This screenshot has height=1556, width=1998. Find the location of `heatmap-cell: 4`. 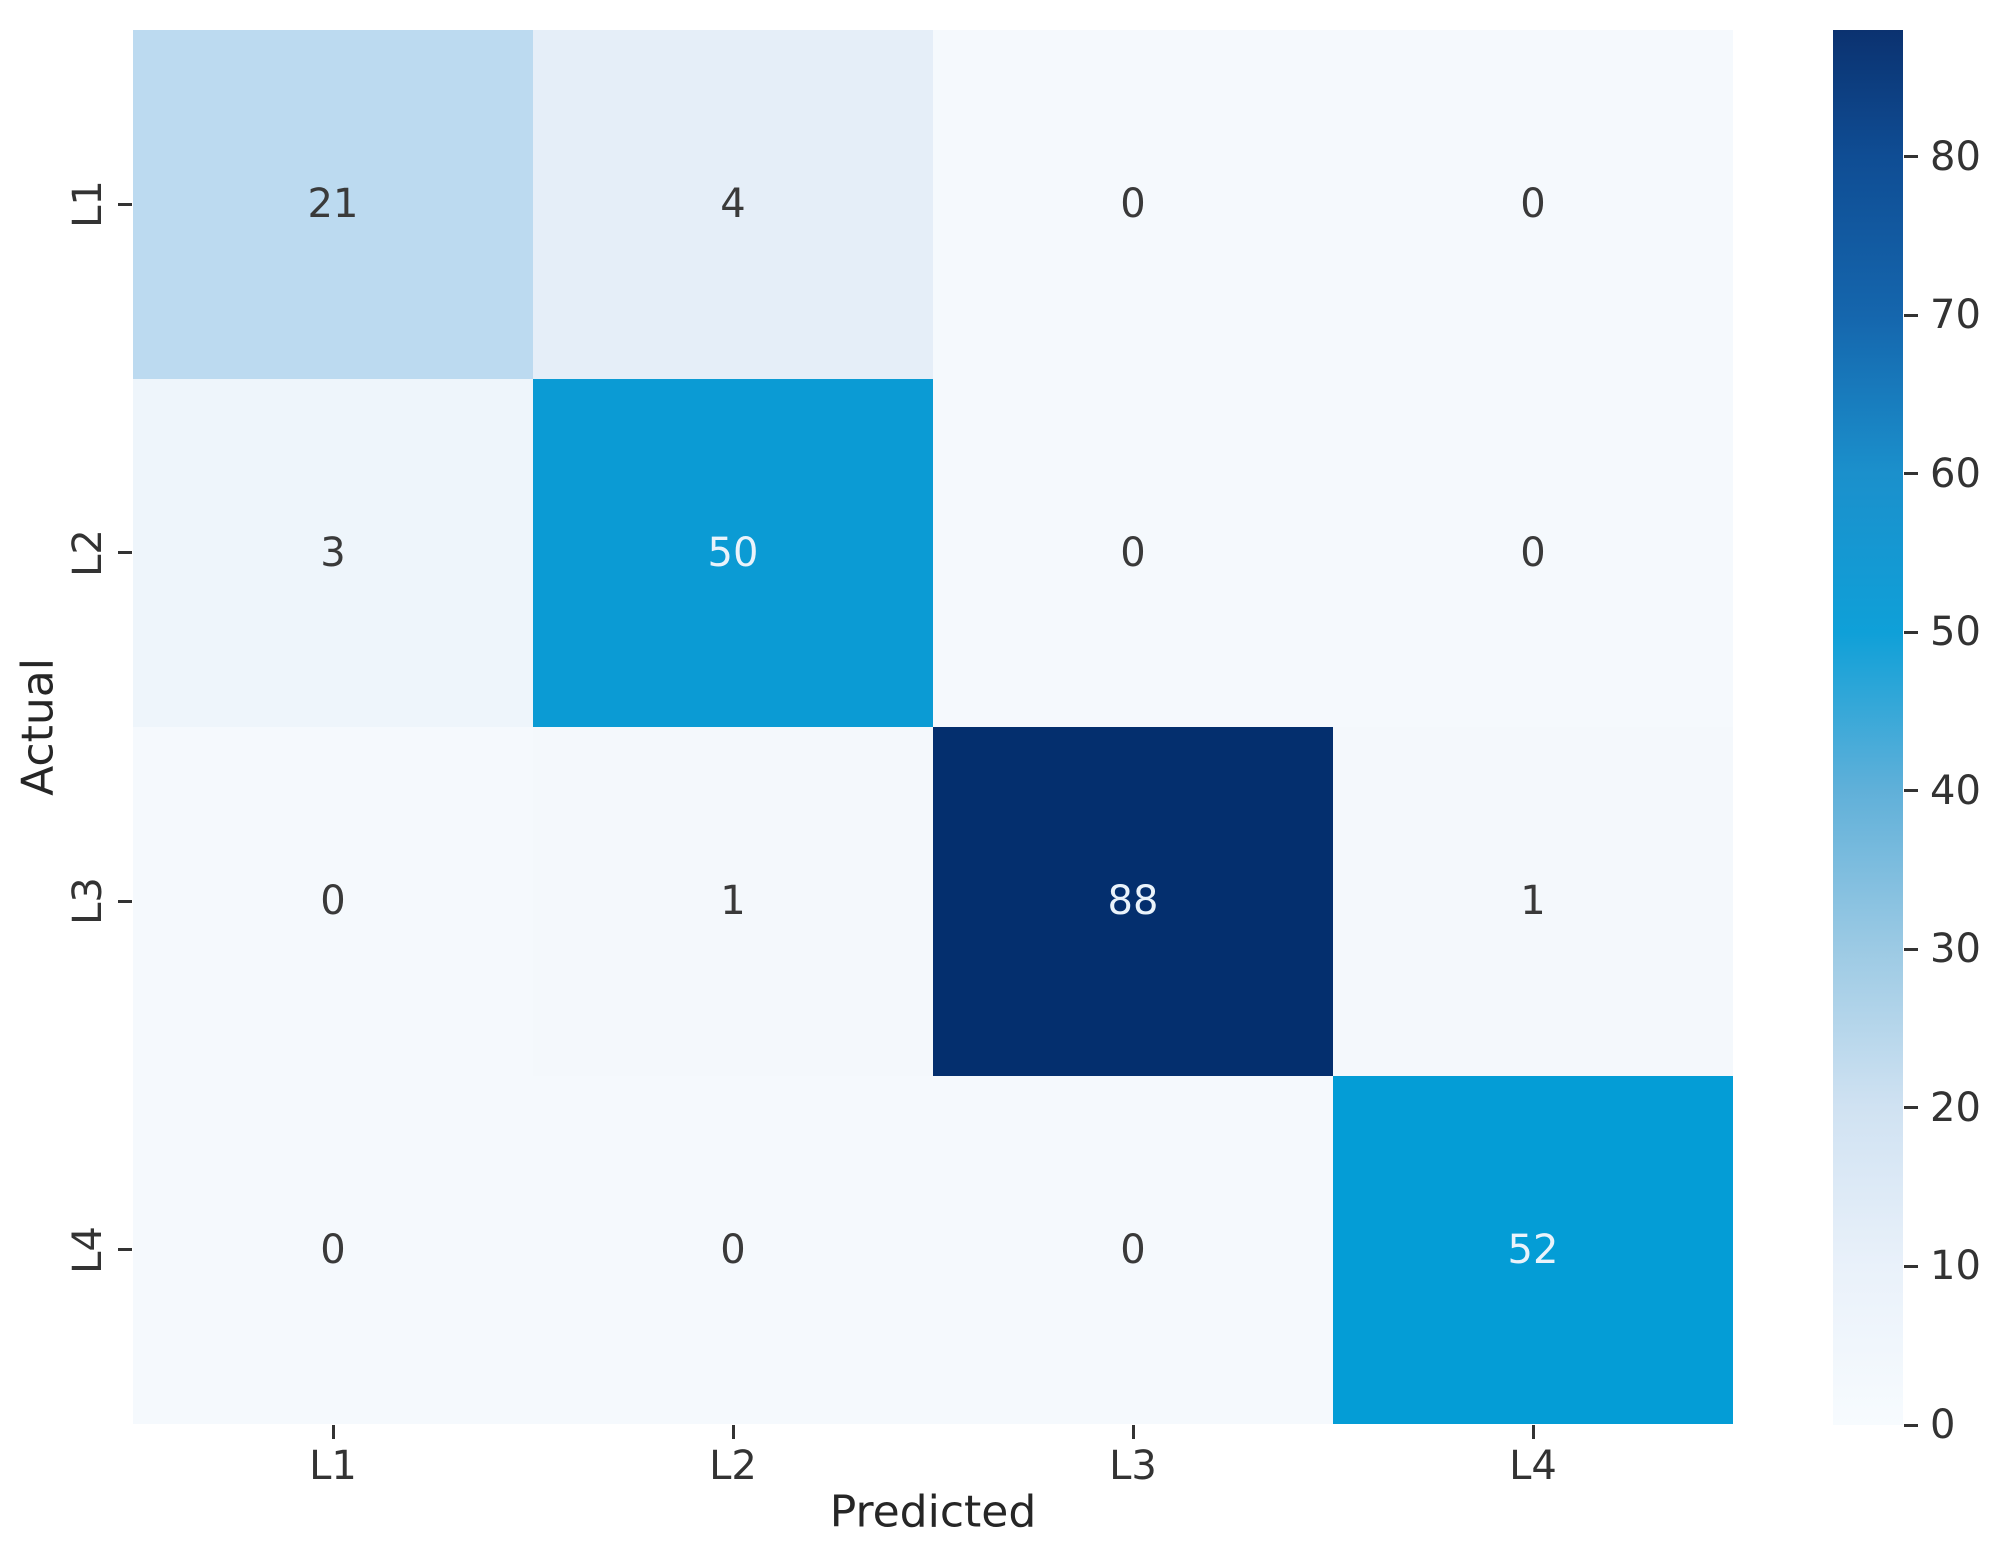

heatmap-cell: 4 is located at coordinates (733, 204).